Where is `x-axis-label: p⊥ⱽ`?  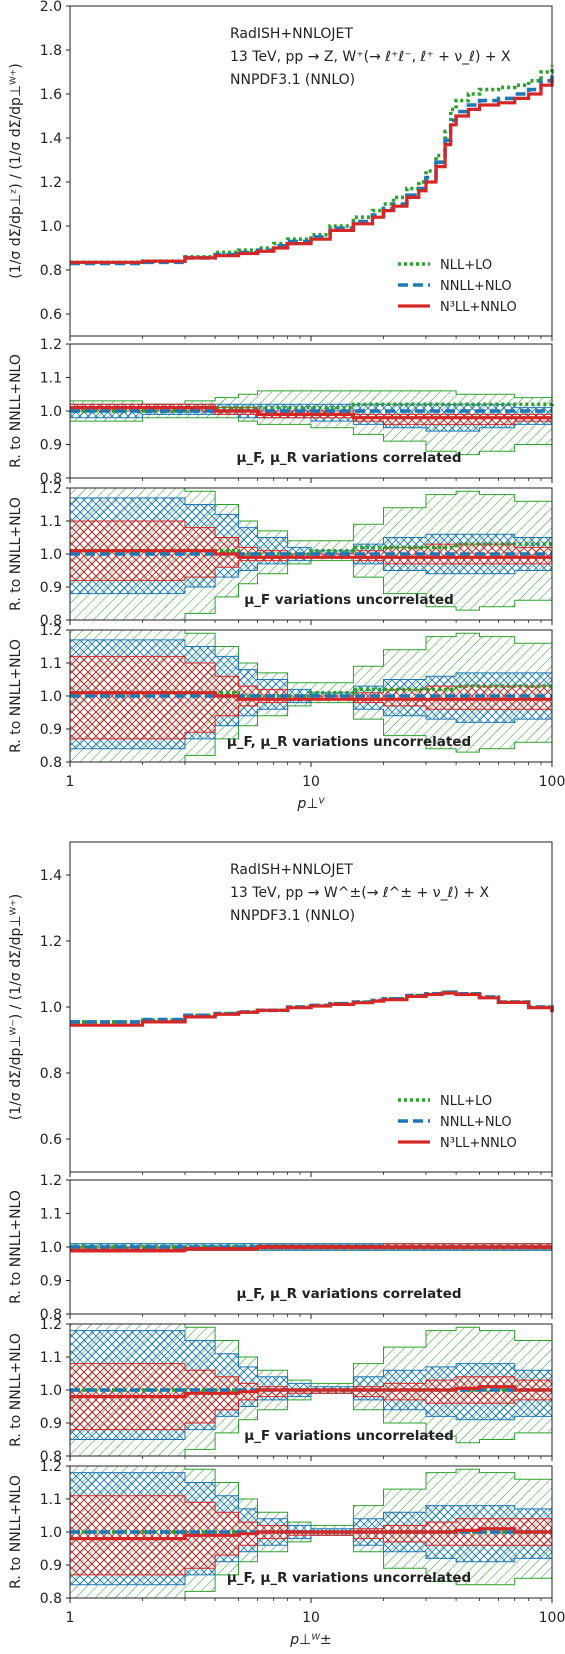
x-axis-label: p⊥ⱽ is located at coordinates (310, 804).